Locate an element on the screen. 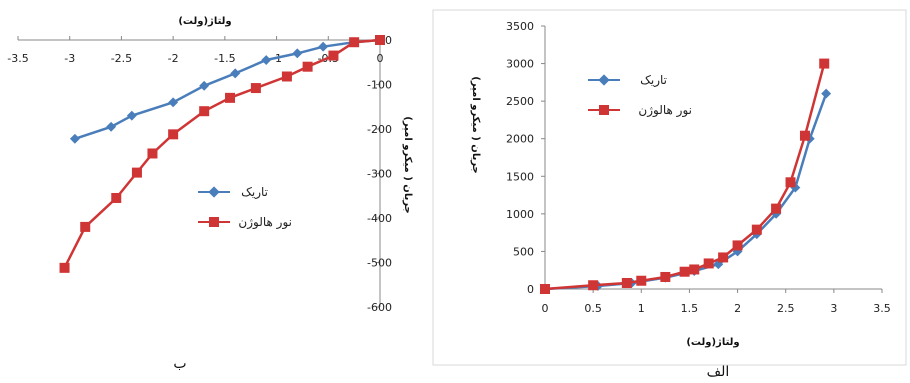 The height and width of the screenshot is (383, 910). y-tick-label: -100 is located at coordinates (379, 85).